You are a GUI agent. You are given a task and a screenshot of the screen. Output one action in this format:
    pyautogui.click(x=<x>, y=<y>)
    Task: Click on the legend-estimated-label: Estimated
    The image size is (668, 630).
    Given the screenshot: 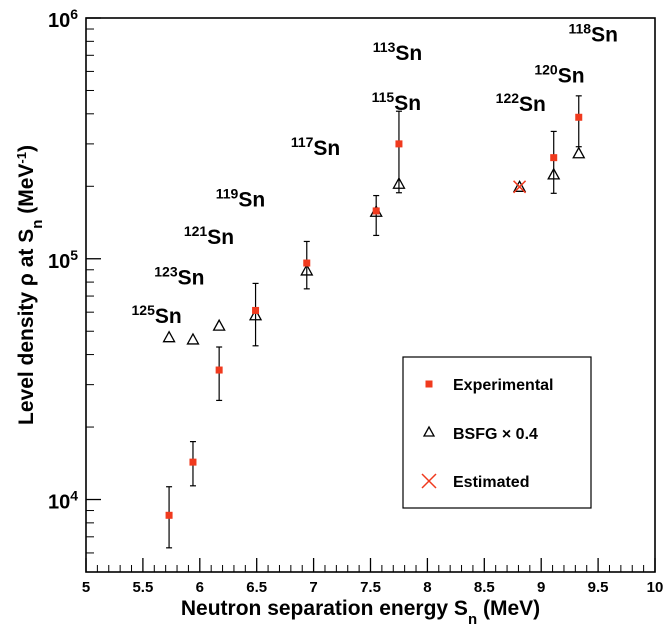 What is the action you would take?
    pyautogui.click(x=491, y=482)
    